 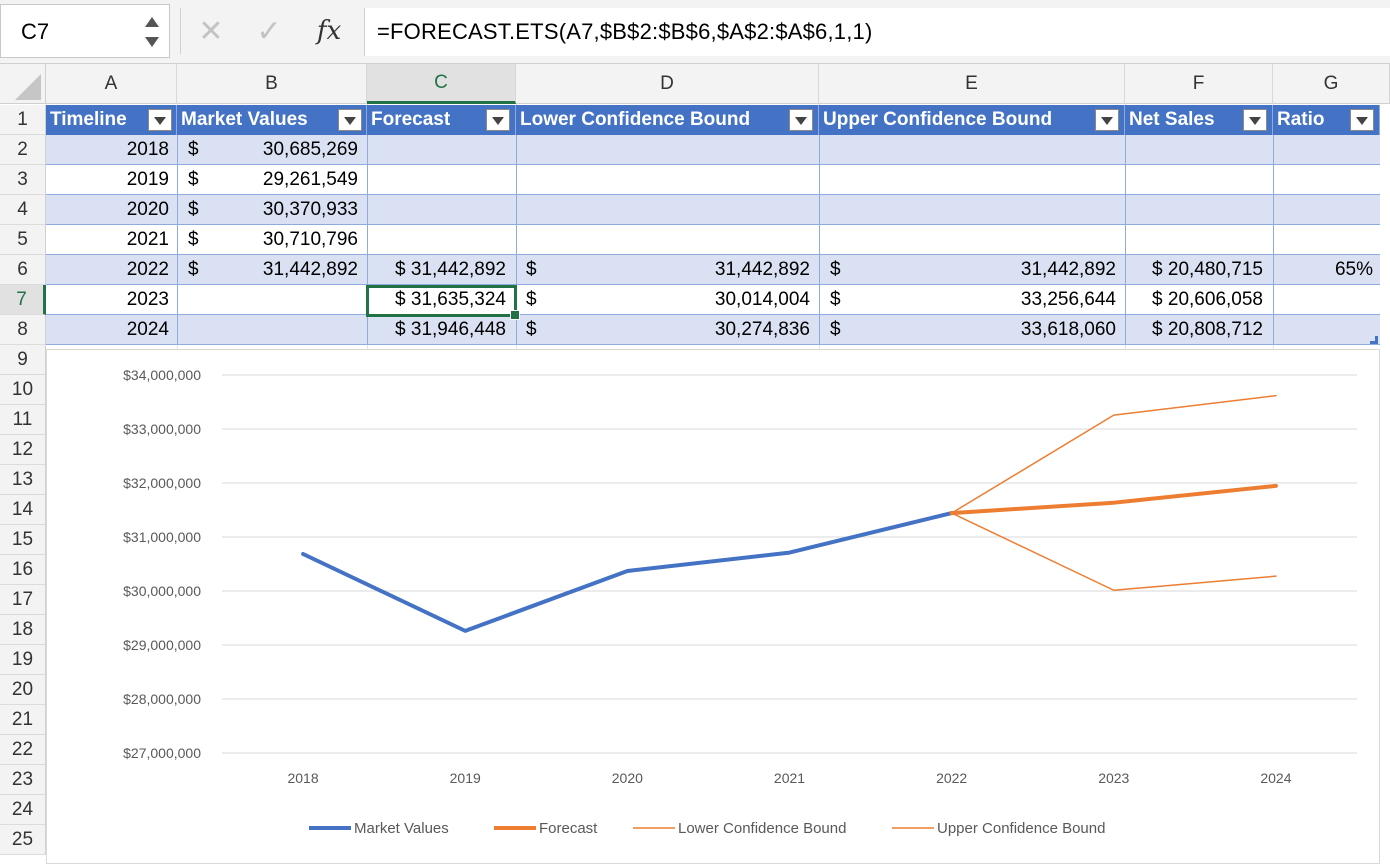 What do you see at coordinates (1199, 120) in the screenshot?
I see `table-header-cell: Net Sales` at bounding box center [1199, 120].